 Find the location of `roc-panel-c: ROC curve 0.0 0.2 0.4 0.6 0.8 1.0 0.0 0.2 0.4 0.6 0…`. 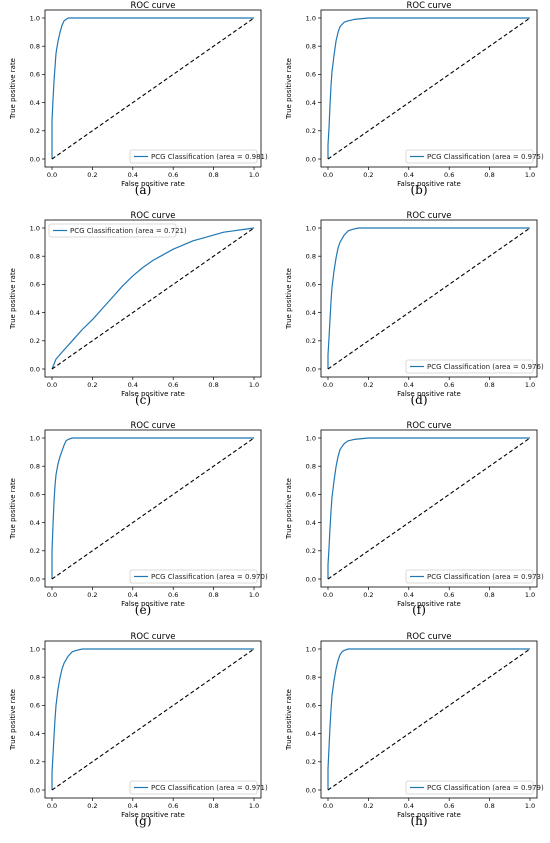

roc-panel-c: ROC curve 0.0 0.2 0.4 0.6 0.8 1.0 0.0 0.2 0.4 0.6 0… is located at coordinates (143, 315).